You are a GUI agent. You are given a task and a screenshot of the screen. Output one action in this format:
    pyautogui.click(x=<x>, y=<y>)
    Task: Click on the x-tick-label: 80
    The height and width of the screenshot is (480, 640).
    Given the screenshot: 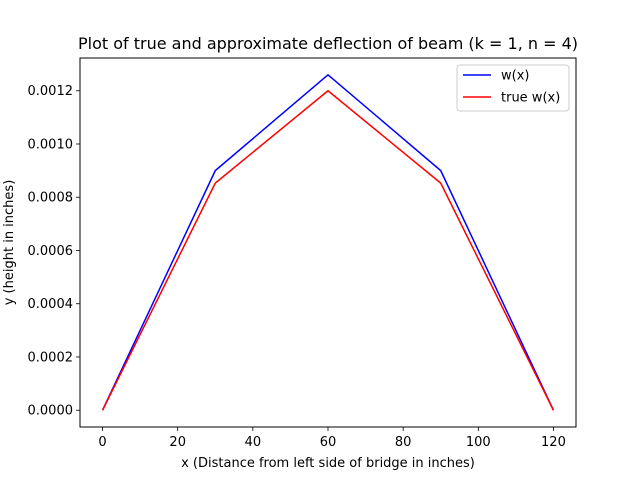 What is the action you would take?
    pyautogui.click(x=403, y=442)
    